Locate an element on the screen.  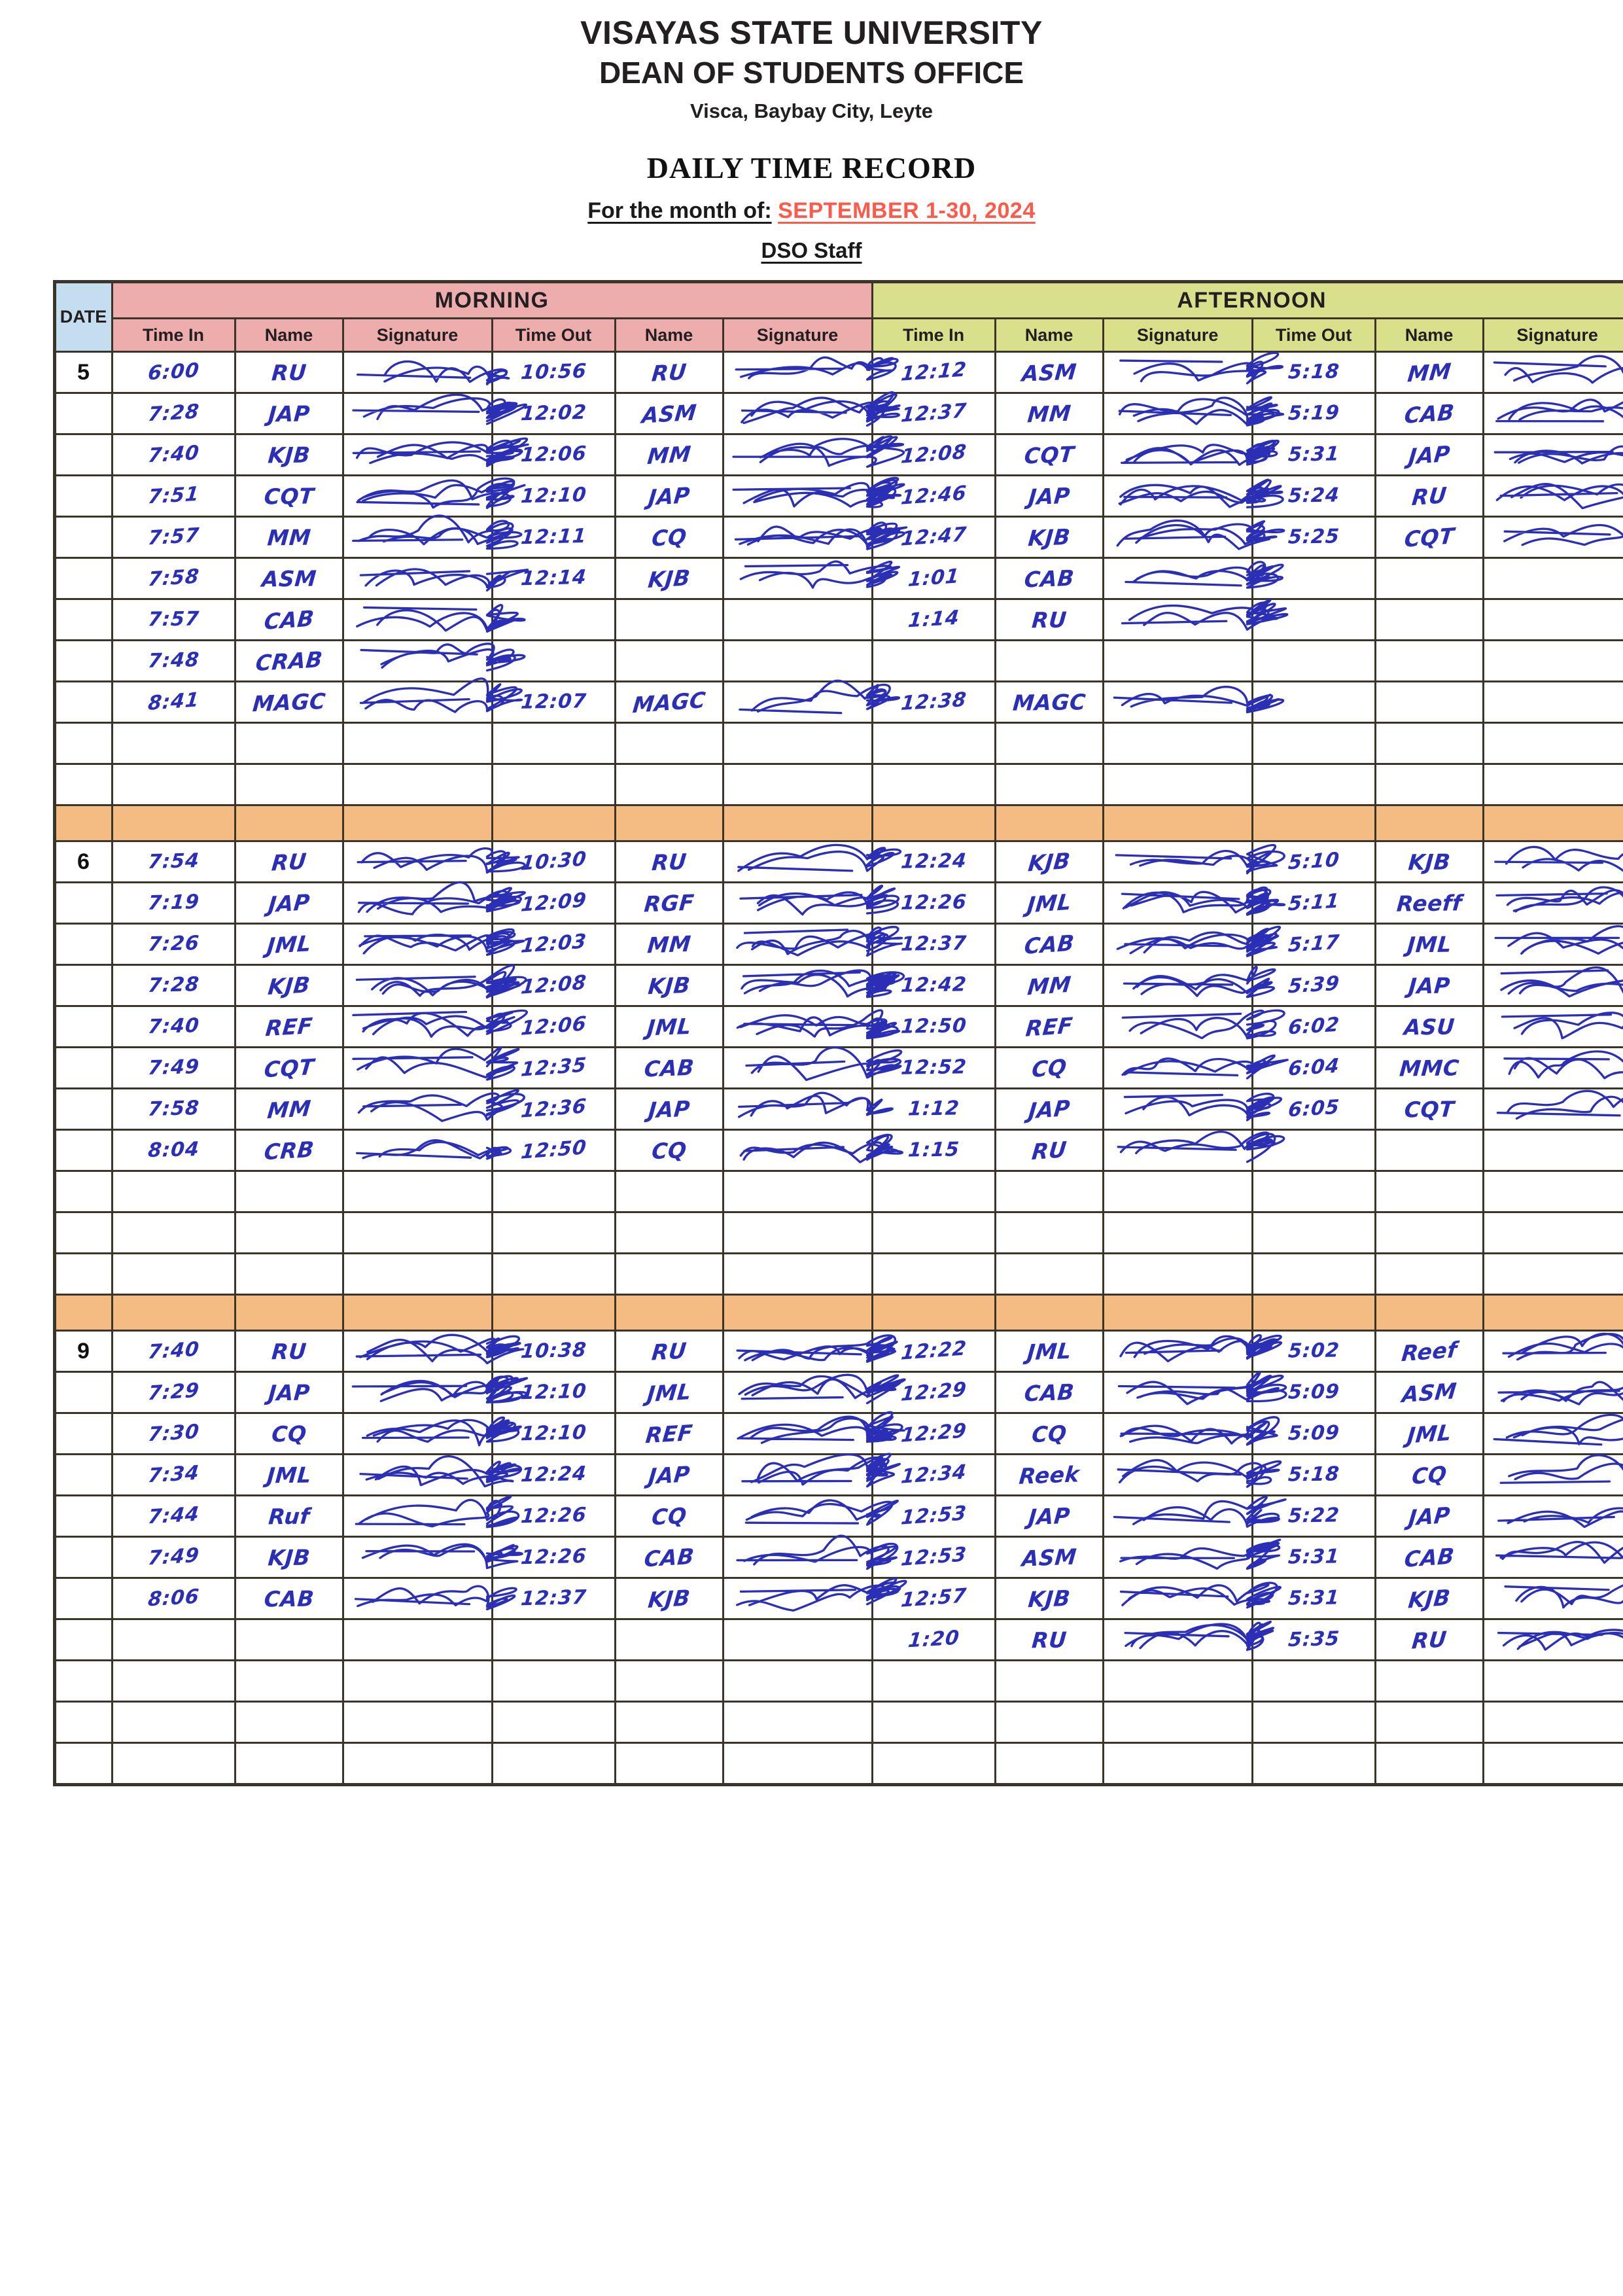
afternoon-time-out-cell: 5:18 is located at coordinates (1314, 373).